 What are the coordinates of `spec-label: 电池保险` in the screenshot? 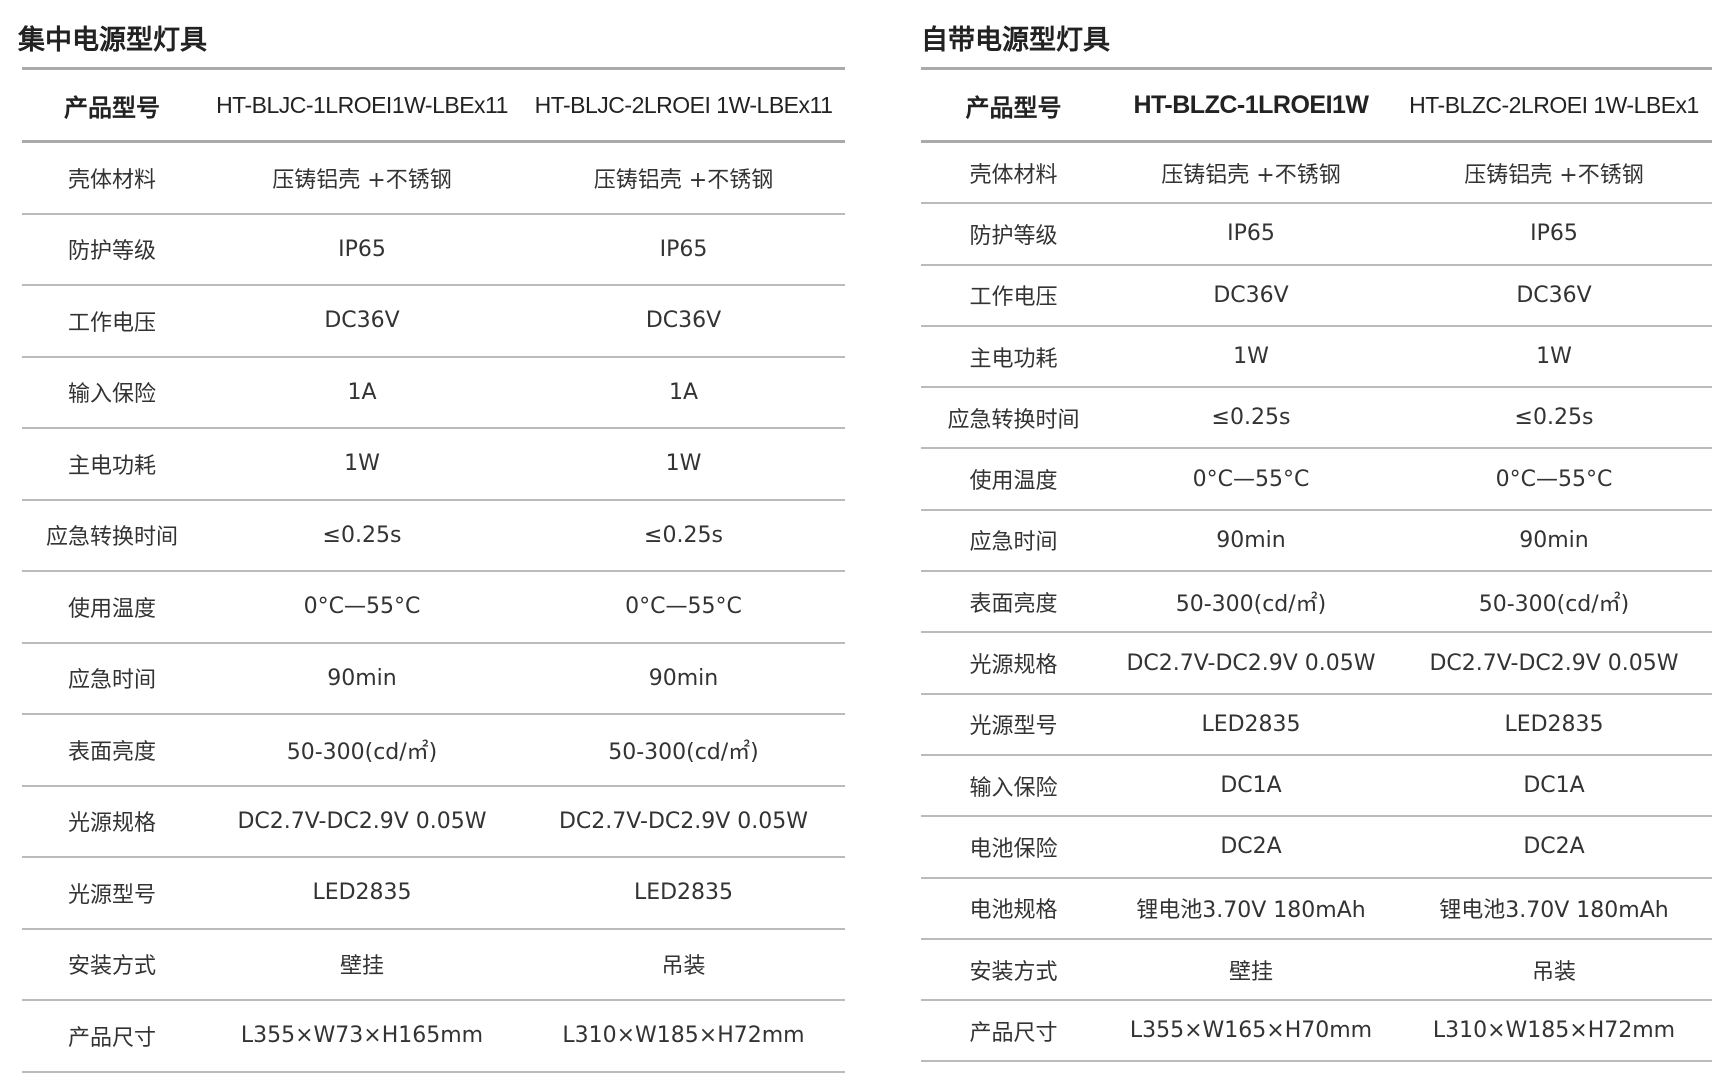 It's located at (1013, 847).